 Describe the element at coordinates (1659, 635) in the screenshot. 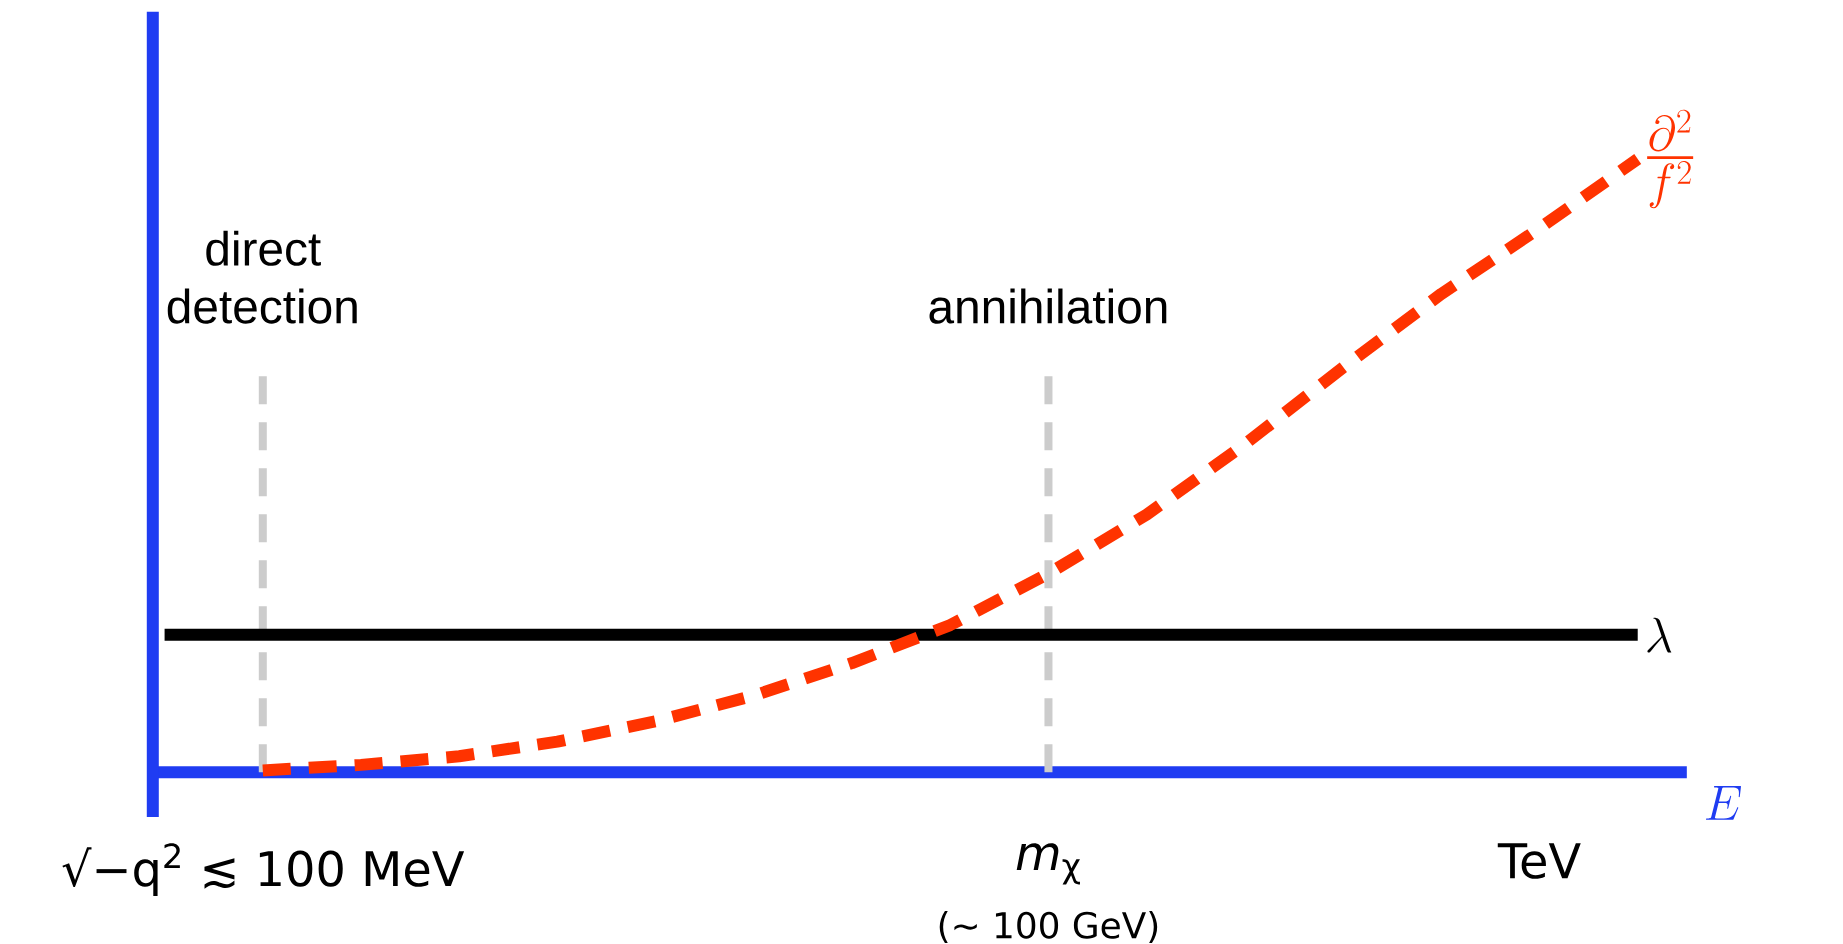

I see `series-label: $\lambda$` at that location.